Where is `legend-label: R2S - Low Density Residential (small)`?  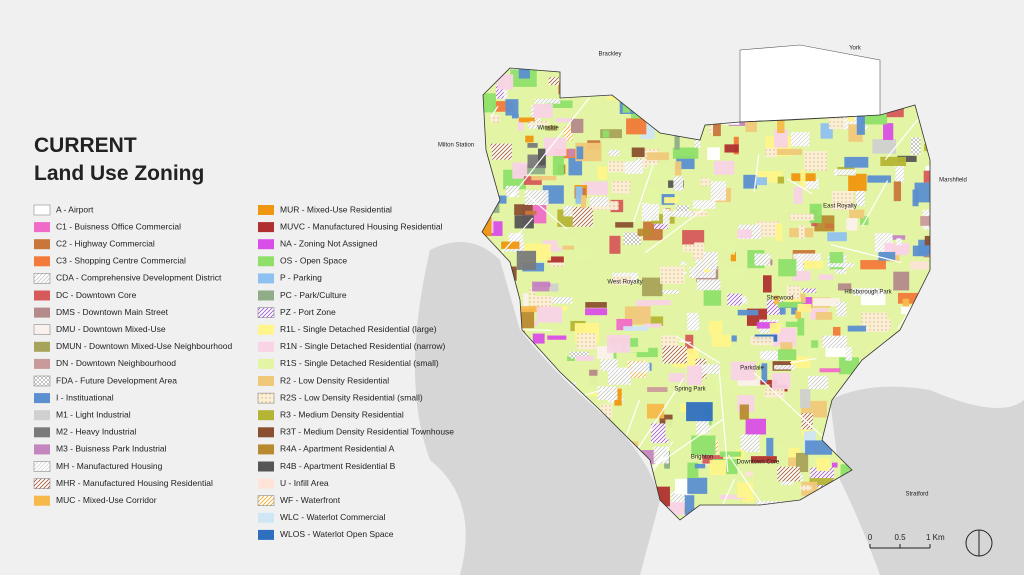
legend-label: R2S - Low Density Residential (small) is located at coordinates (351, 397).